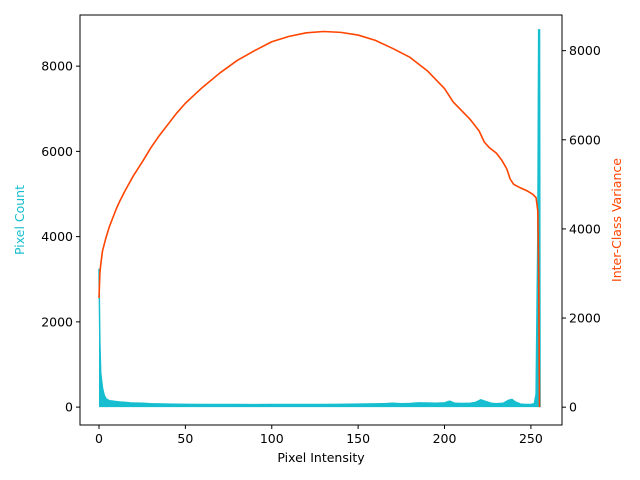 This screenshot has height=480, width=640. I want to click on x-tick-label: 50, so click(185, 438).